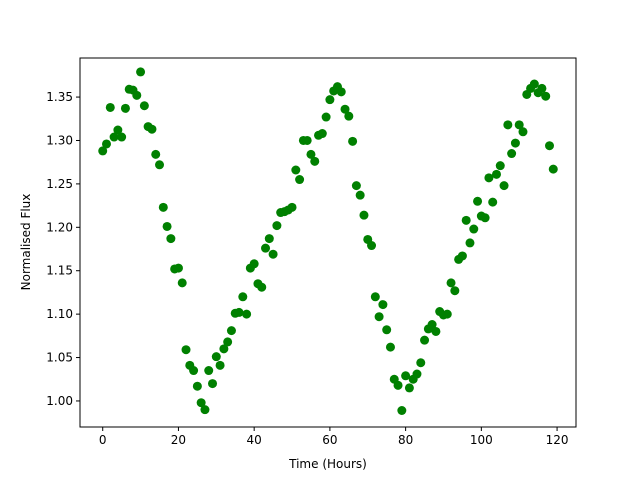 Image resolution: width=640 pixels, height=480 pixels. Describe the element at coordinates (59, 97) in the screenshot. I see `y-tick-label: 1.35` at that location.